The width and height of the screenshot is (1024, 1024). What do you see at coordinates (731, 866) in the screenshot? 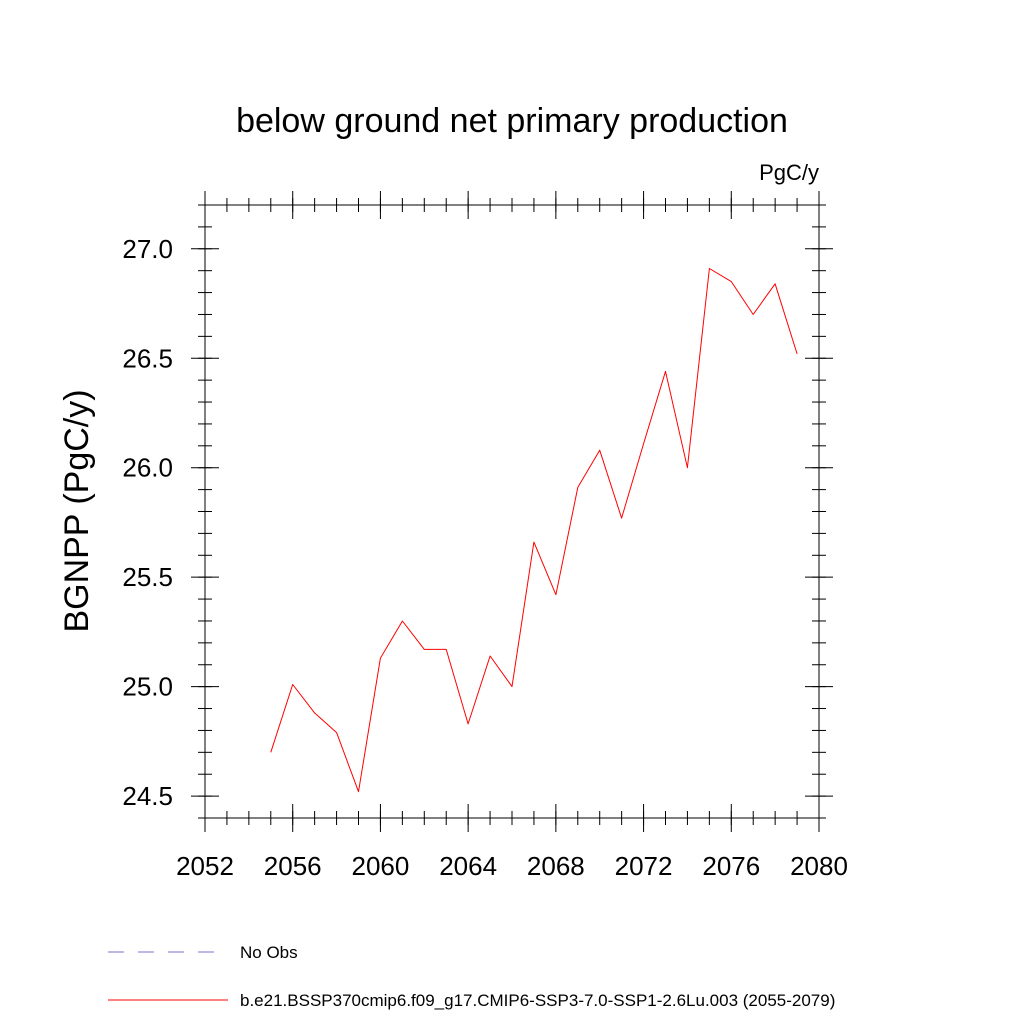
I see `x-tick-label: 2076` at bounding box center [731, 866].